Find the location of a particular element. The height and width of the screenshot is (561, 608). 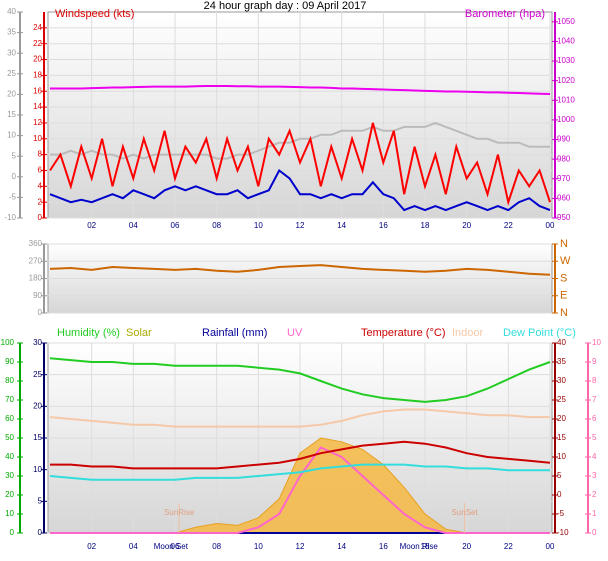

y2-tick-label: 1050 is located at coordinates (566, 21).